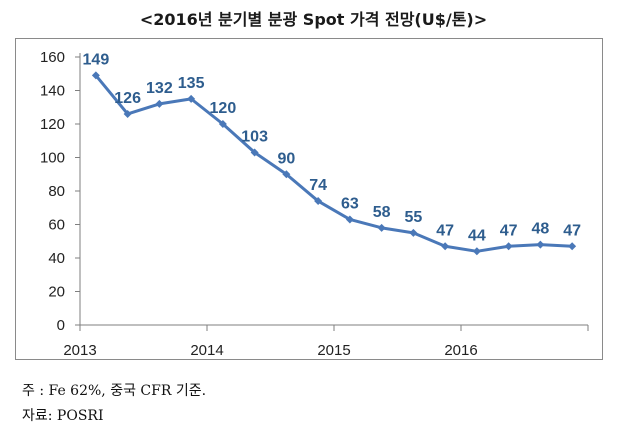 The image size is (627, 436). Describe the element at coordinates (96, 59) in the screenshot. I see `data-label: 149` at that location.